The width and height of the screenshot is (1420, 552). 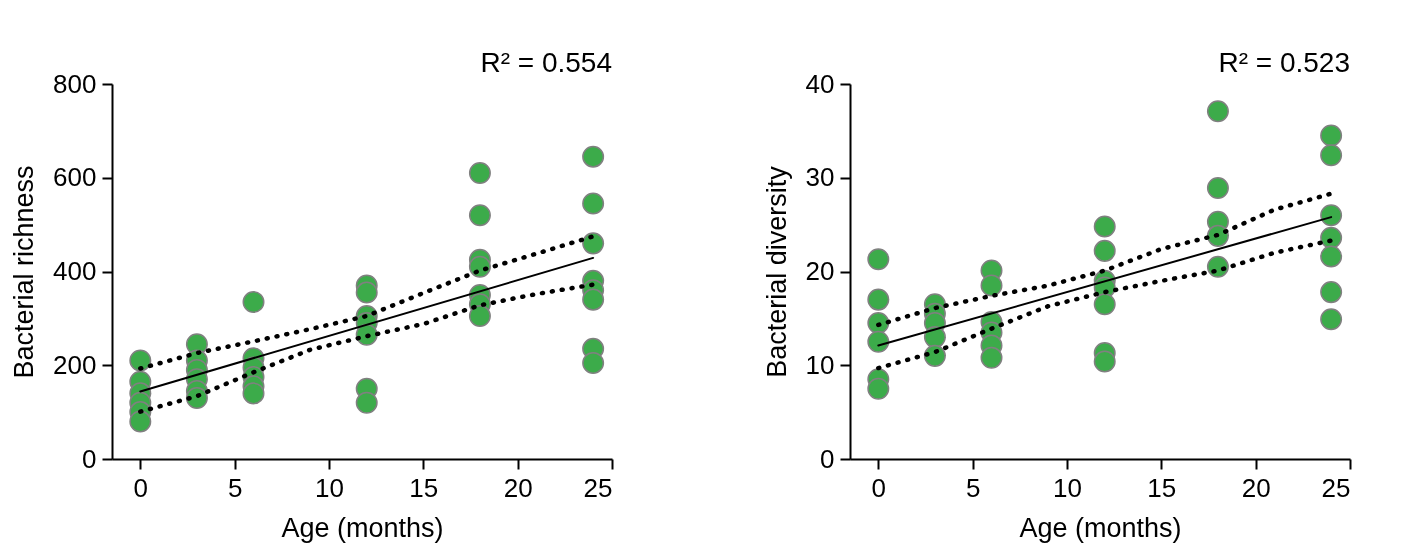 What do you see at coordinates (75, 83) in the screenshot?
I see `y-tick-label: 800` at bounding box center [75, 83].